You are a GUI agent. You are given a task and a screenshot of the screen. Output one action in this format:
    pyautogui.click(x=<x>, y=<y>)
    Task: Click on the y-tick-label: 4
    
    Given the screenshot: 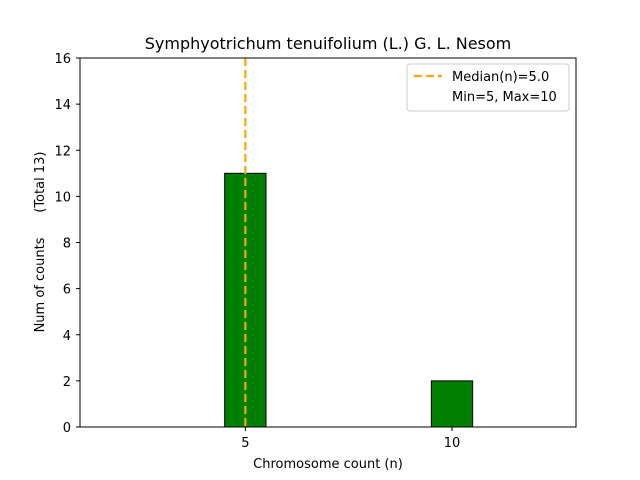 What is the action you would take?
    pyautogui.click(x=67, y=336)
    